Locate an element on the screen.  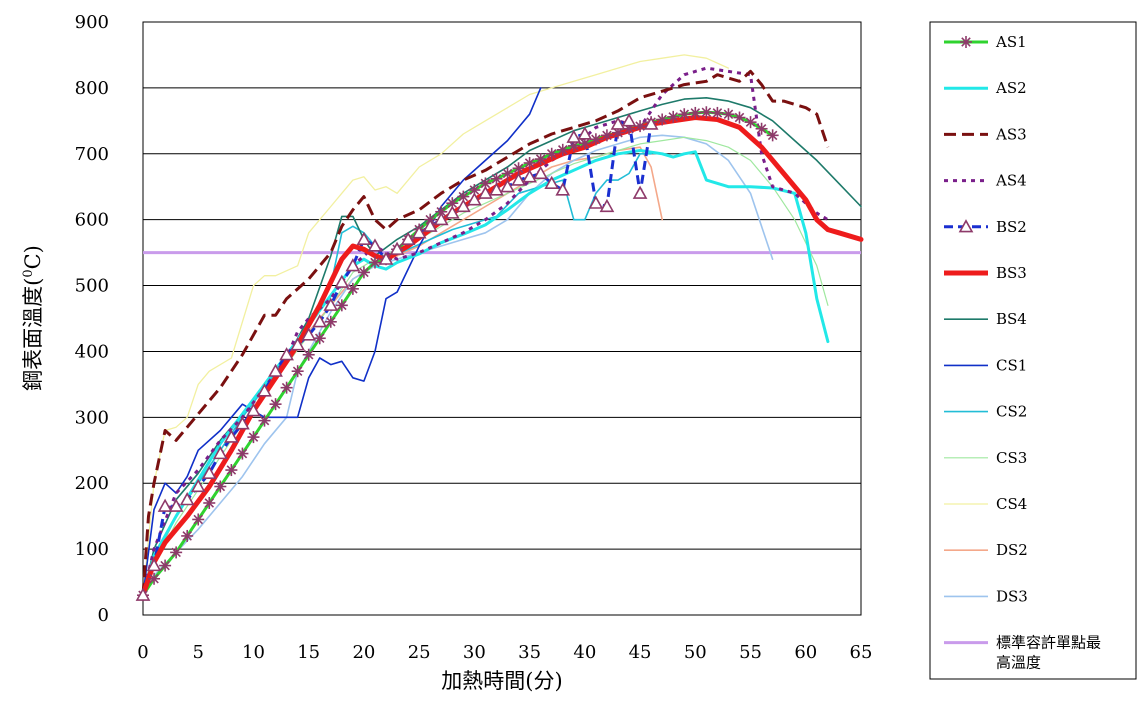
legend-label: AS1 is located at coordinates (1011, 42).